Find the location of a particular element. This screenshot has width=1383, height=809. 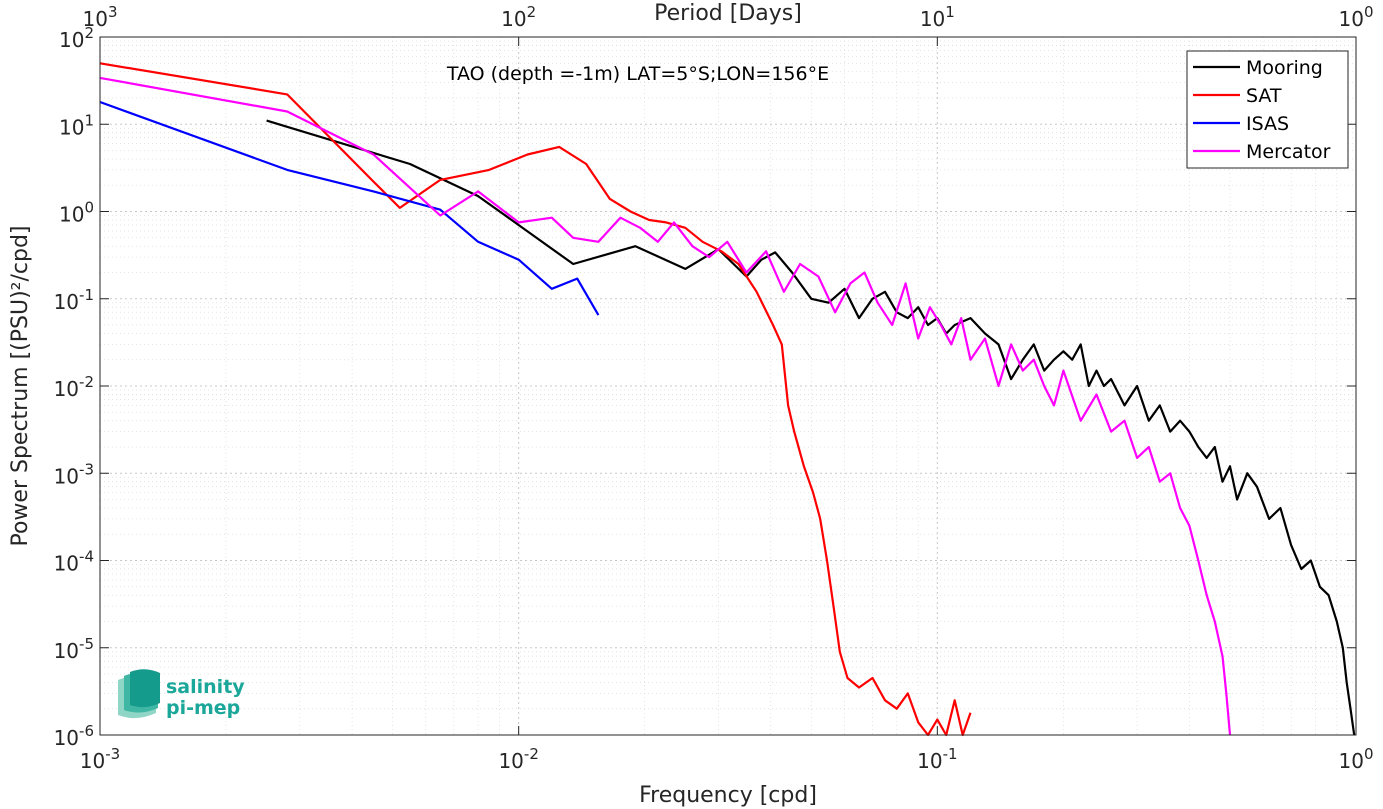

x-tick-label: 10⁻³ is located at coordinates (100, 759).